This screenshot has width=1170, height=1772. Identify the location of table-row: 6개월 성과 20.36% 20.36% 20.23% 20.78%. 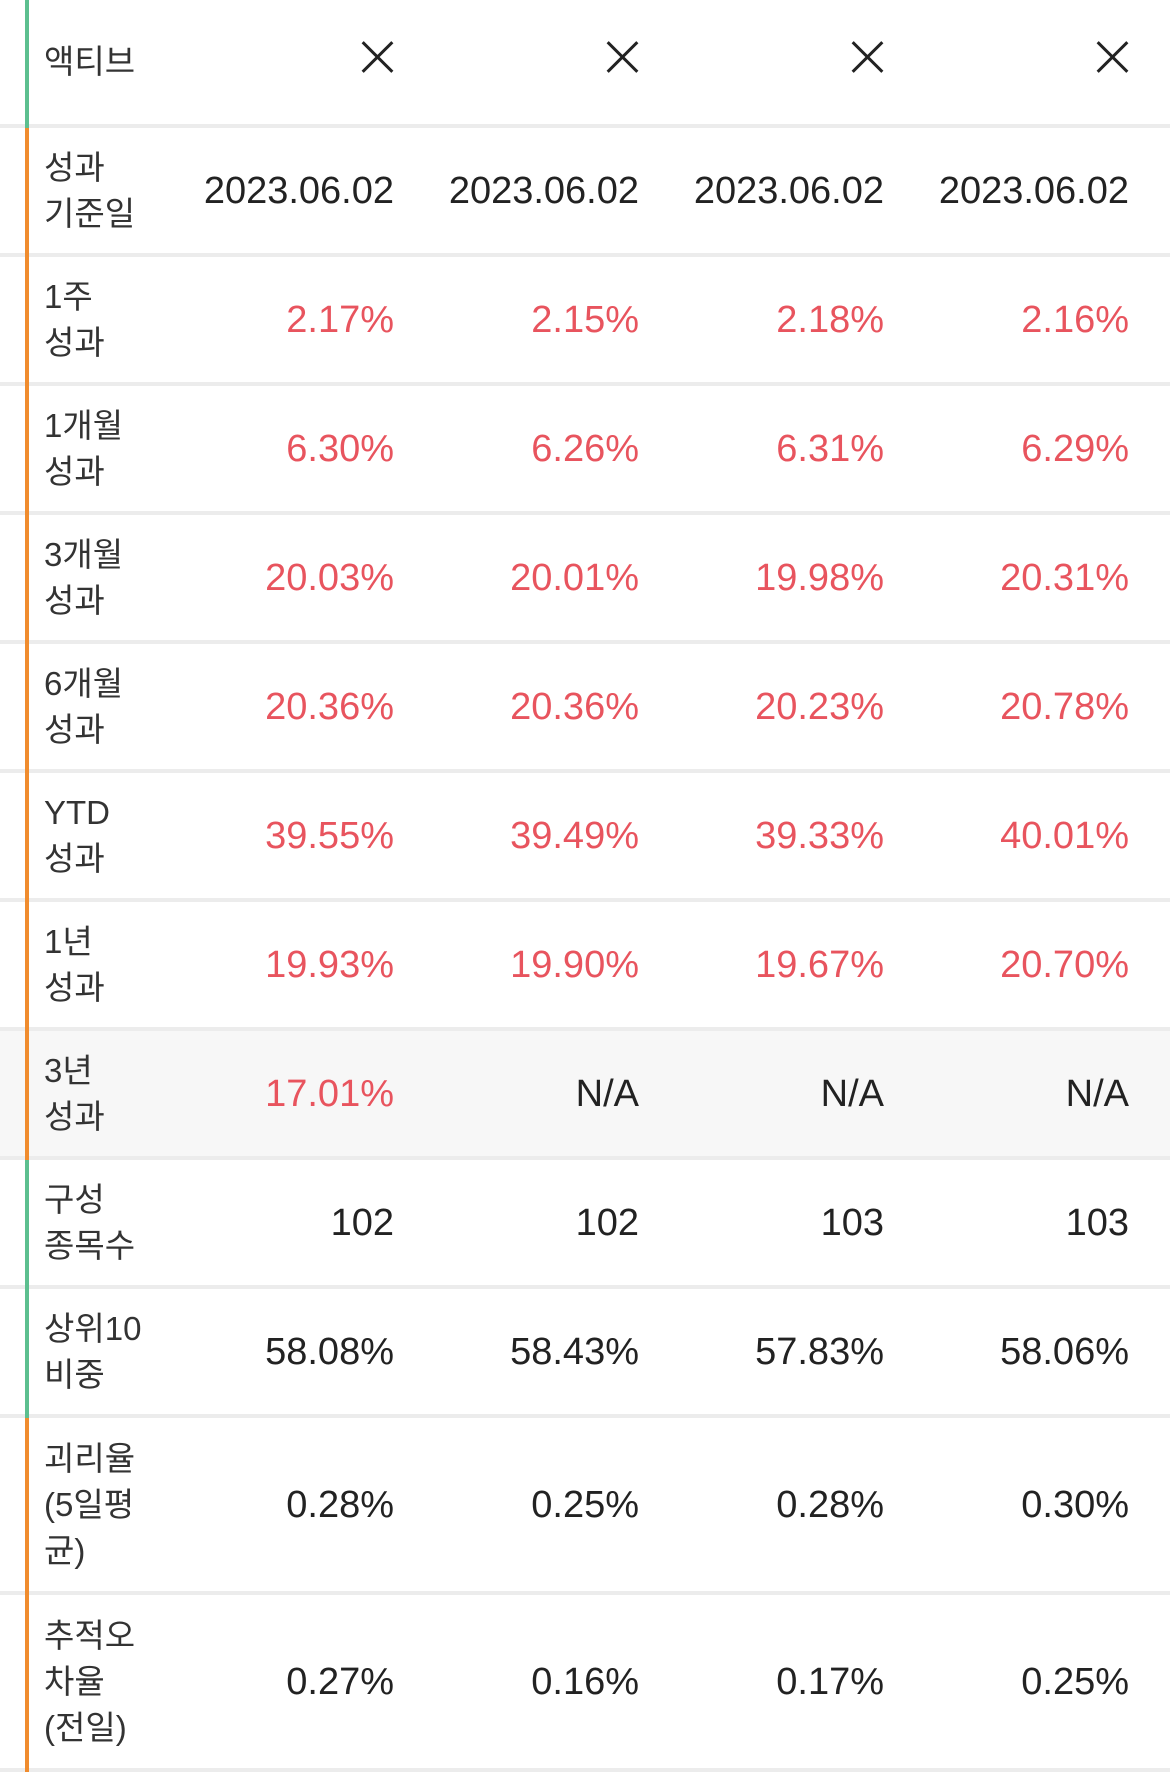
(585, 708).